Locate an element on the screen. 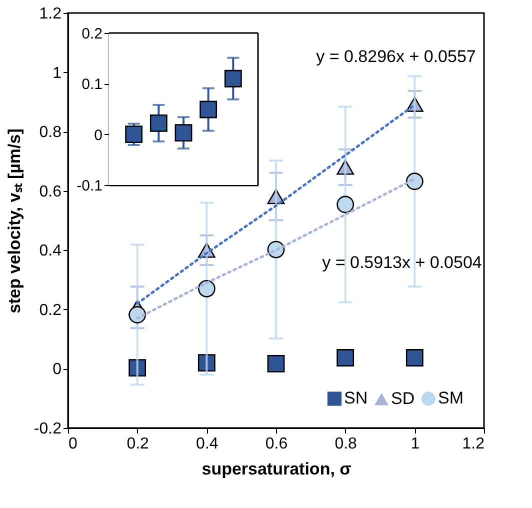 Image resolution: width=532 pixels, height=508 pixels. y-tick-label: 0.8 is located at coordinates (50, 133).